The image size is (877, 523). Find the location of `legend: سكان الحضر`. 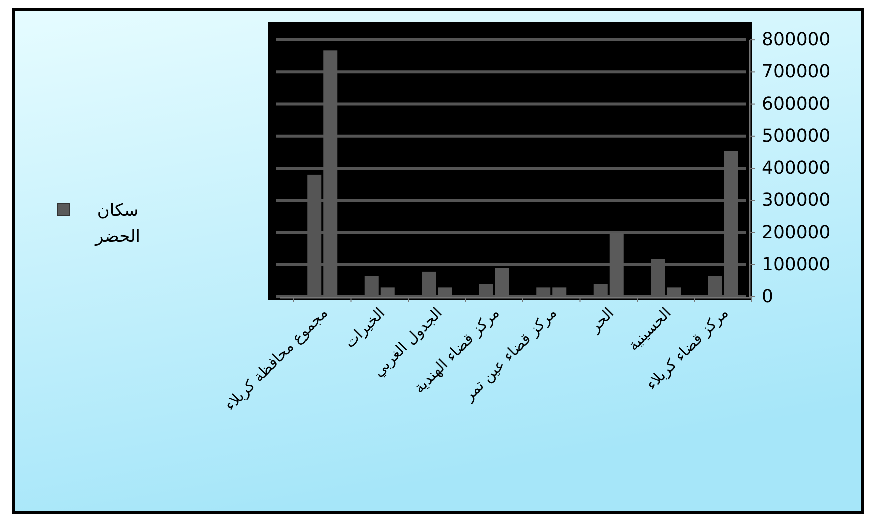

legend: سكان الحضر is located at coordinates (99, 224).